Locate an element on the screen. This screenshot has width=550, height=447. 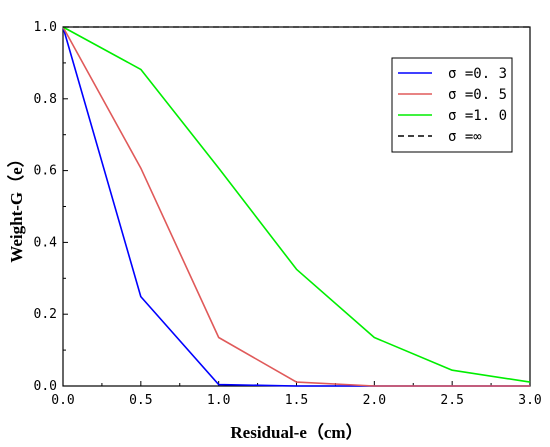
x-tick-label: 2.5 is located at coordinates (451, 400).